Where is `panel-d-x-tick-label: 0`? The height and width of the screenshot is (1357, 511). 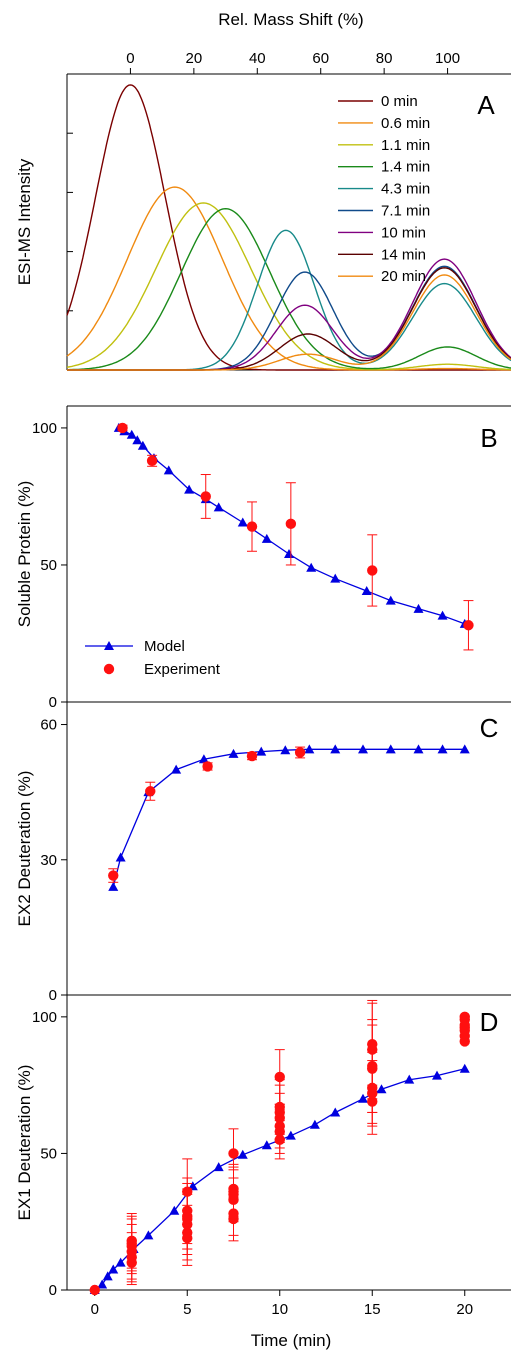 panel-d-x-tick-label: 0 is located at coordinates (95, 1309).